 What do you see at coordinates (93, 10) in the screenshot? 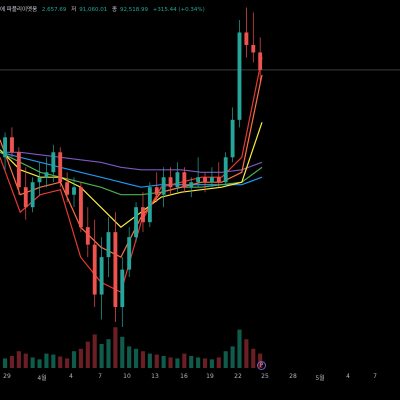
I see `high-value: 91,060.01` at bounding box center [93, 10].